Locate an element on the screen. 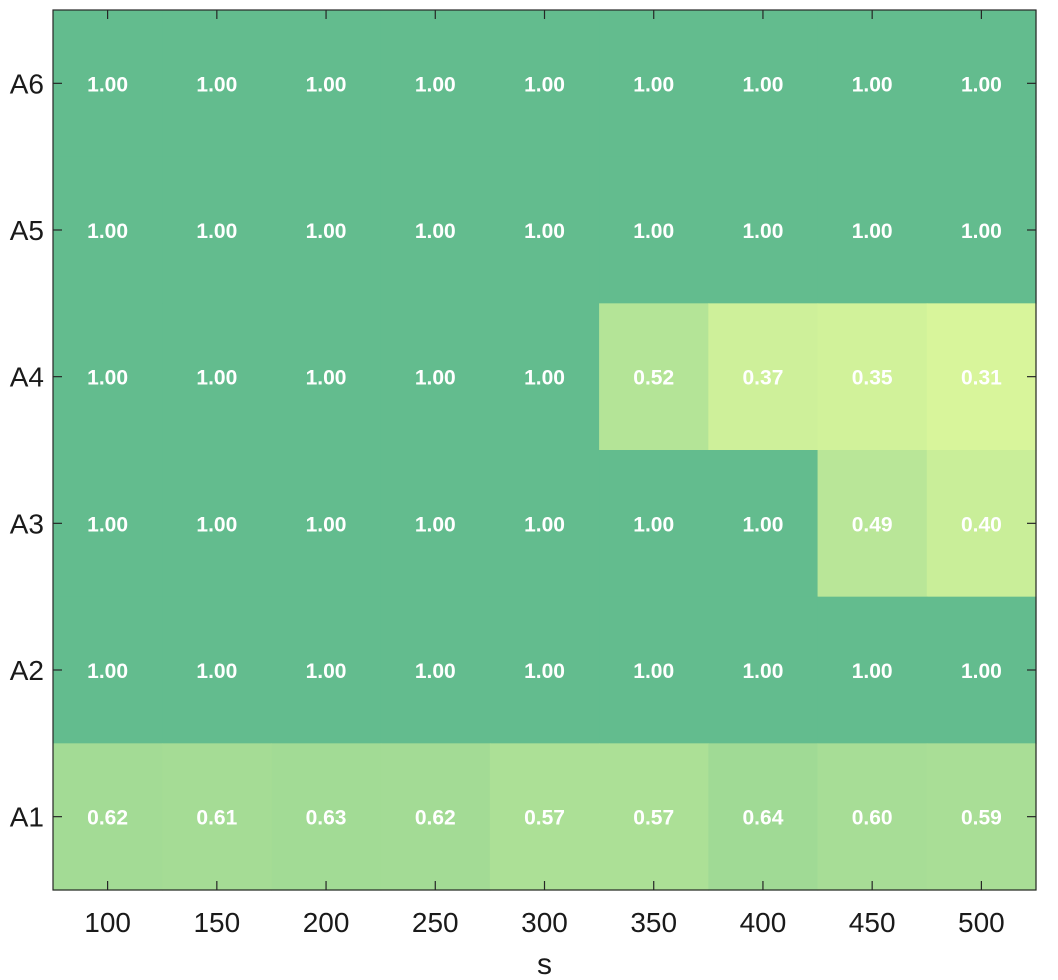 Image resolution: width=1058 pixels, height=980 pixels. x-axis-title: s is located at coordinates (544, 964).